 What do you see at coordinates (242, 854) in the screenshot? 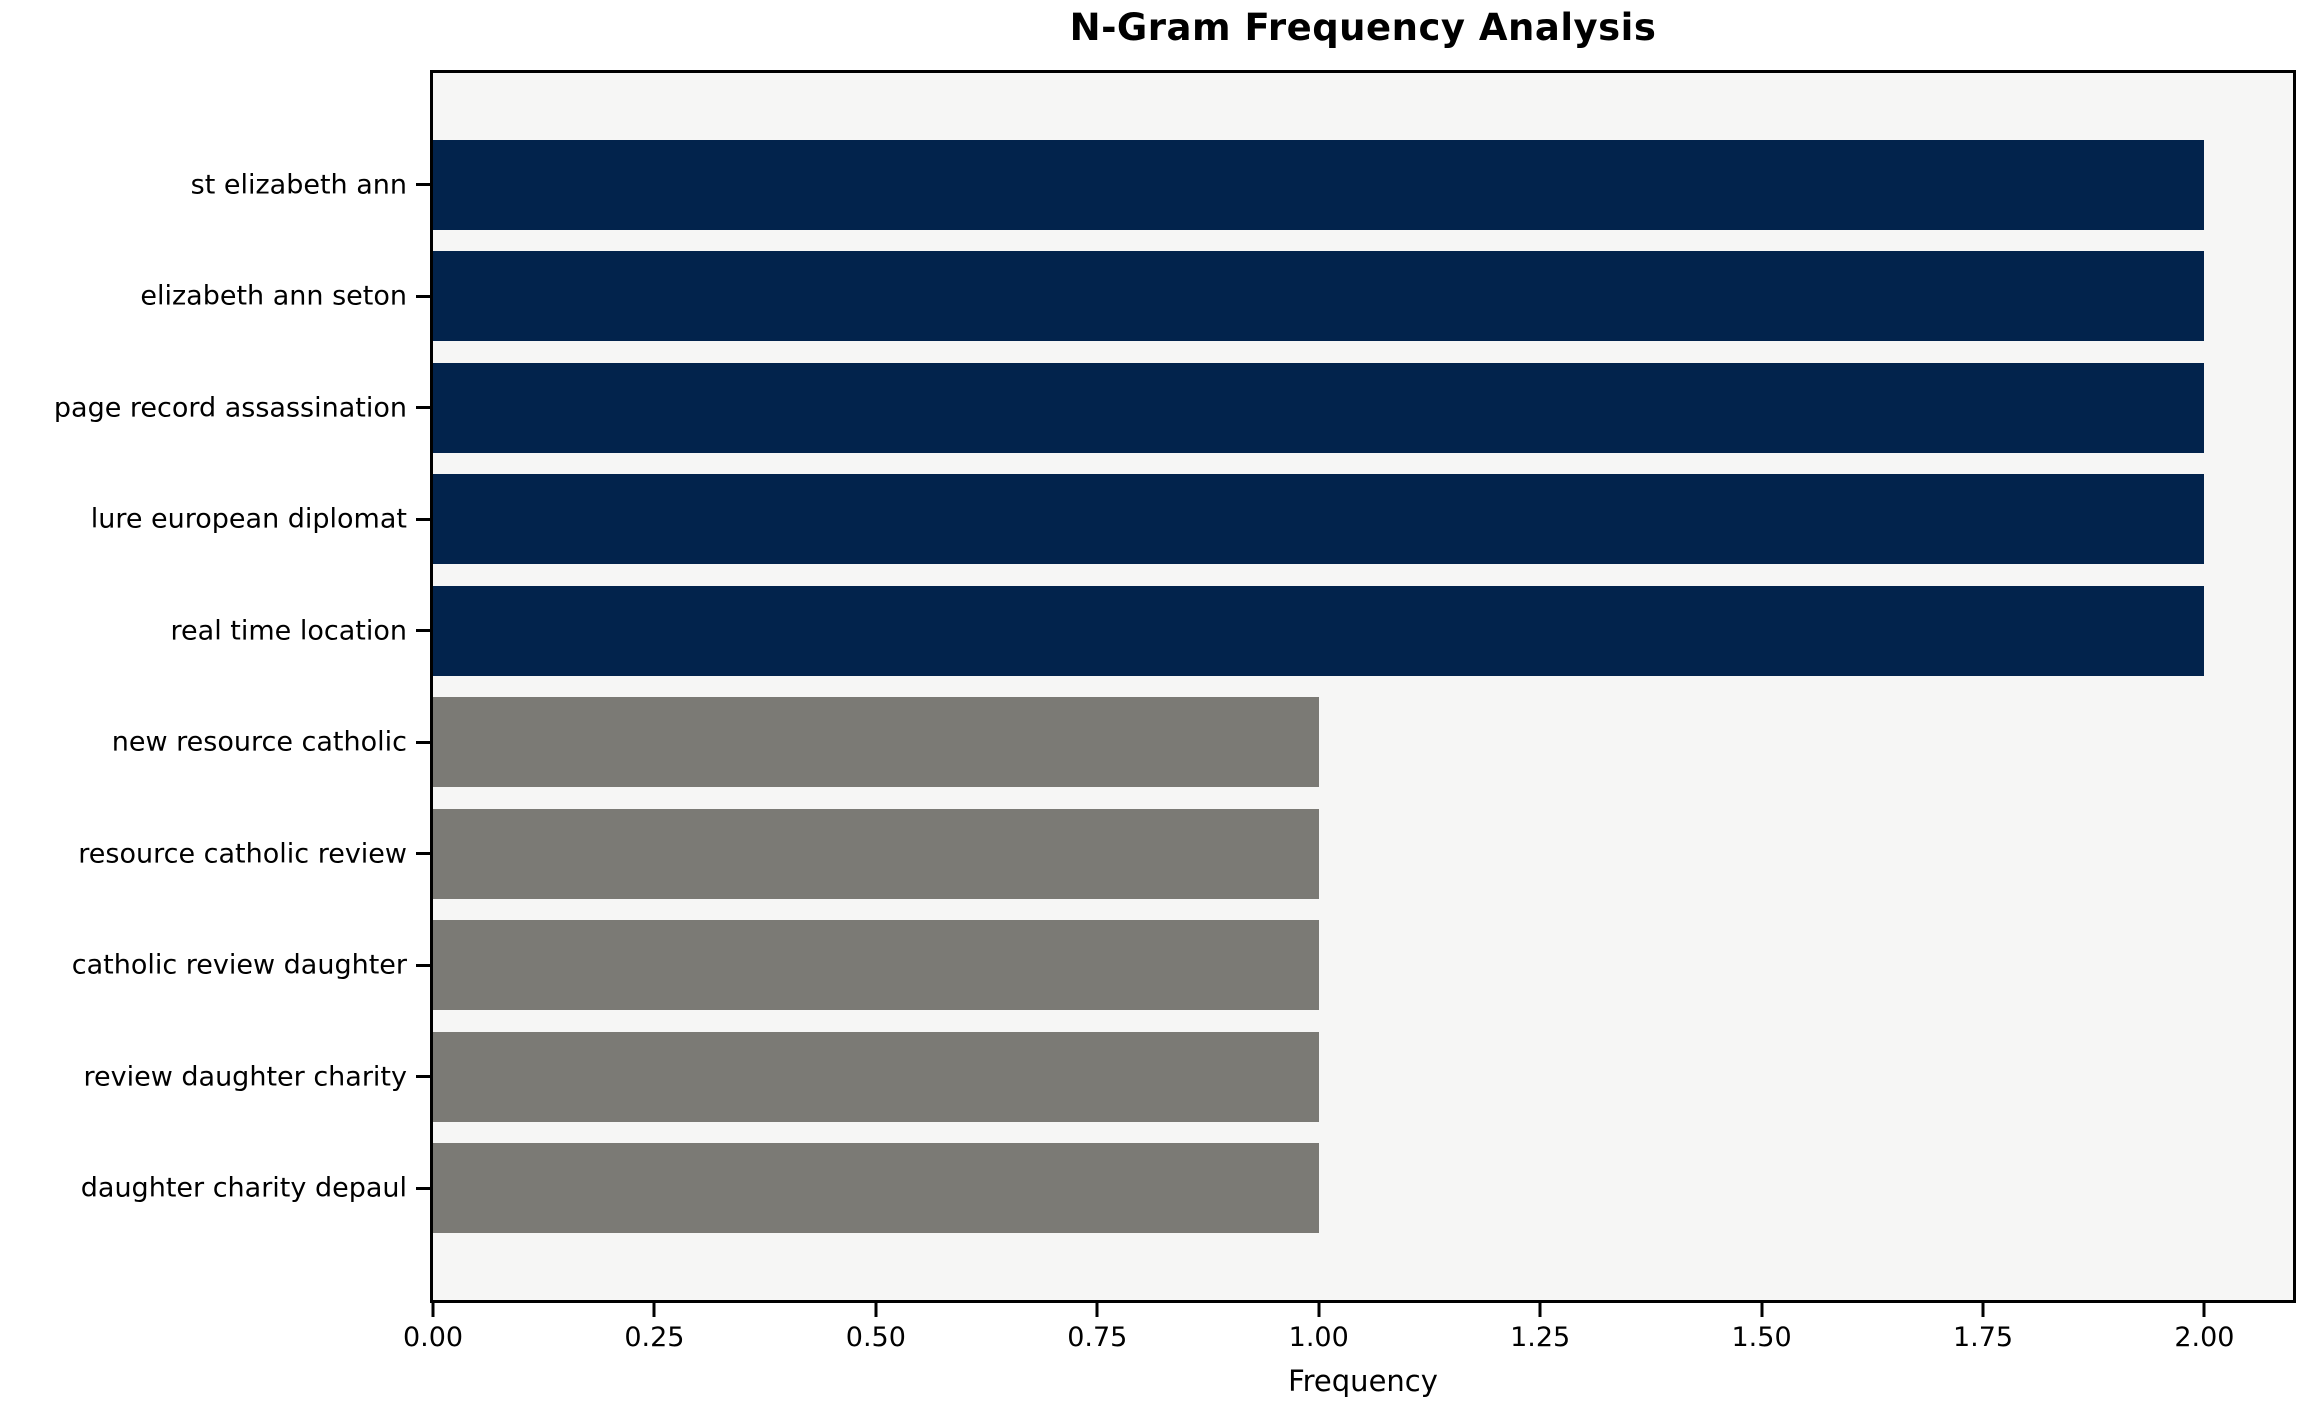
I see `y-axis-category-label: resource catholic review` at bounding box center [242, 854].